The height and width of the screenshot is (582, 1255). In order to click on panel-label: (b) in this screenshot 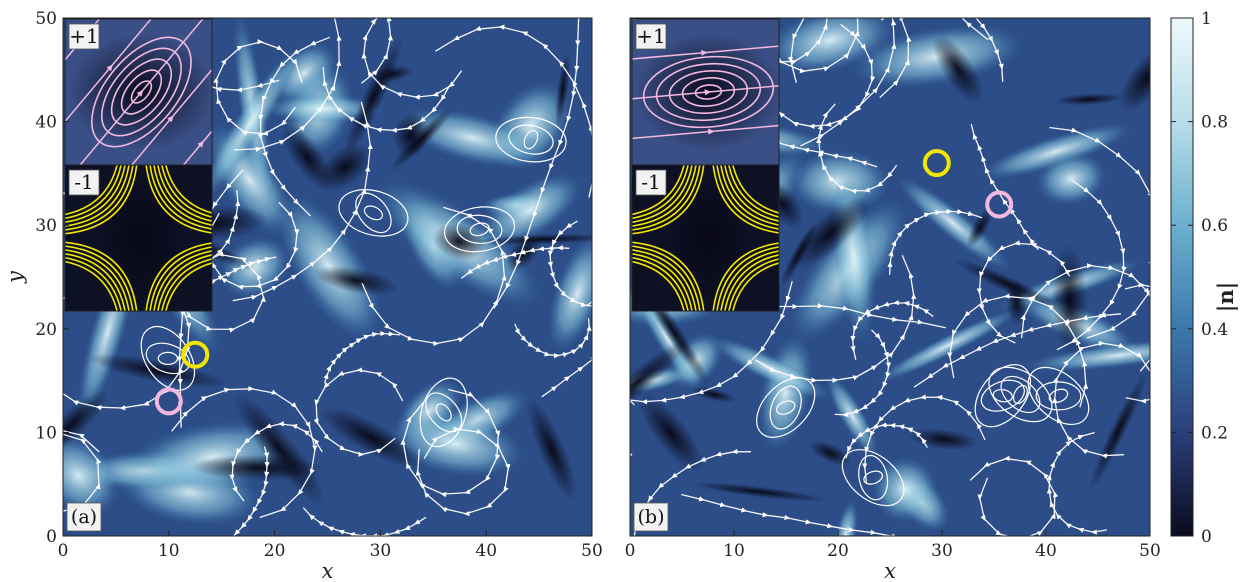, I will do `click(651, 517)`.